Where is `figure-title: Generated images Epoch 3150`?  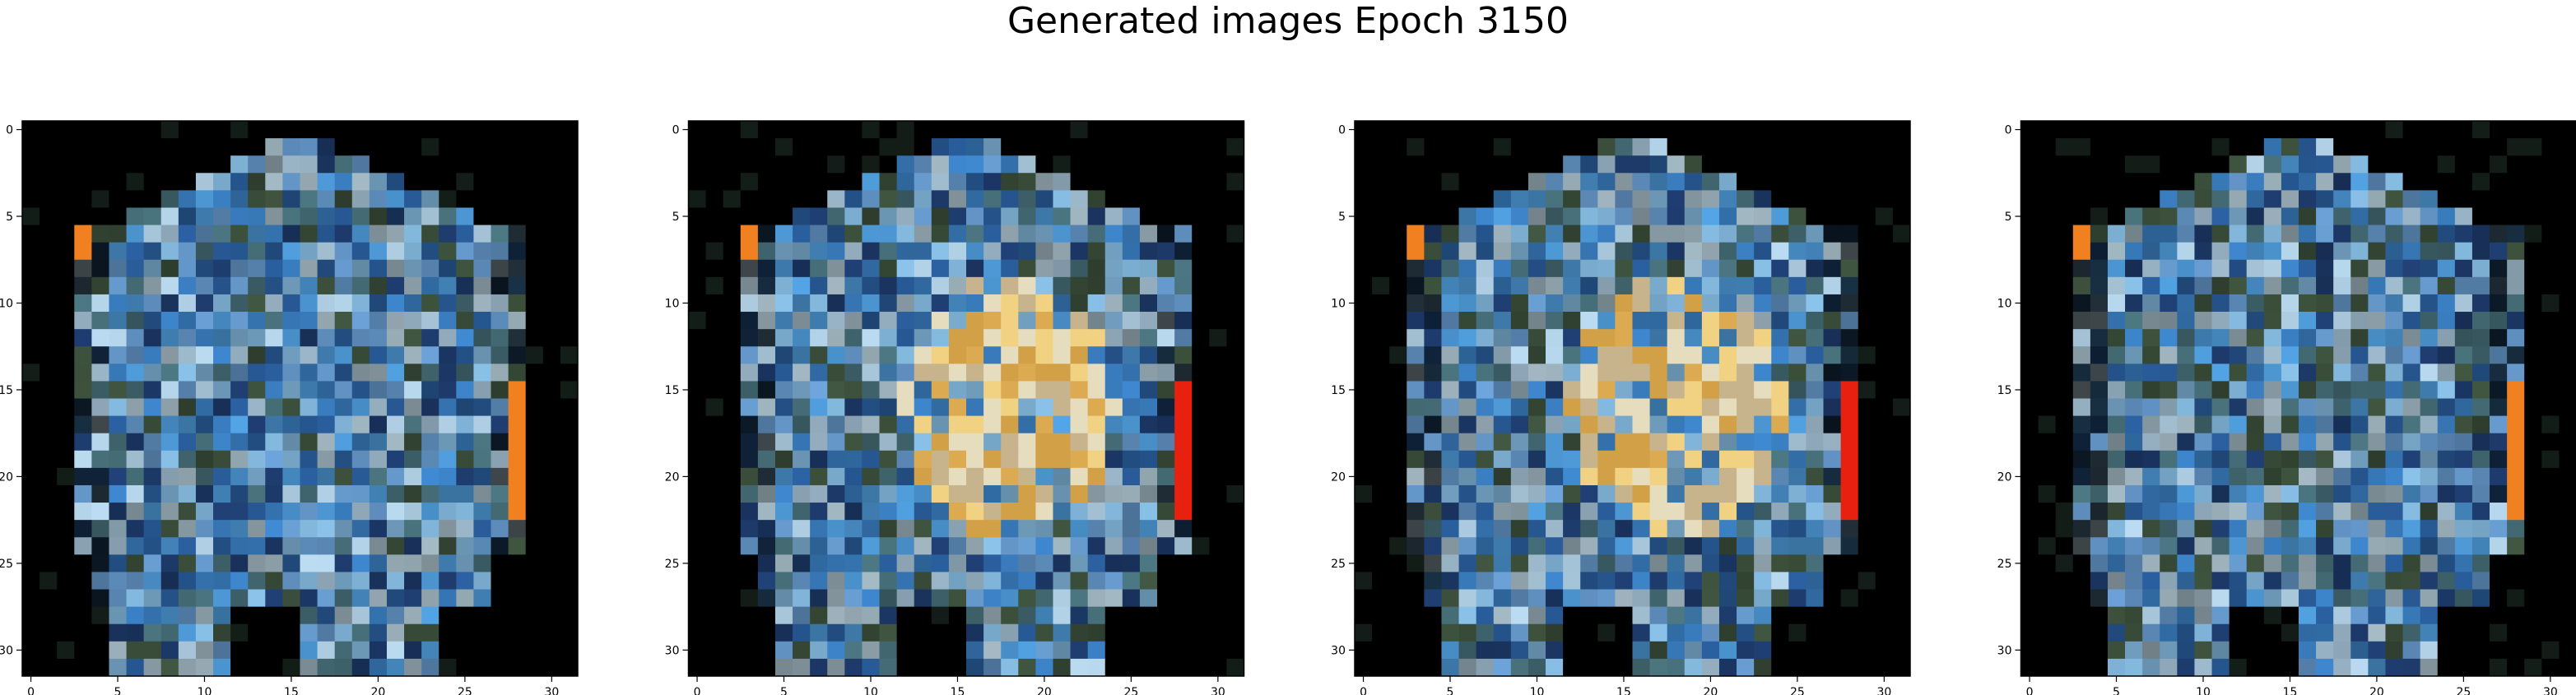
figure-title: Generated images Epoch 3150 is located at coordinates (1288, 21).